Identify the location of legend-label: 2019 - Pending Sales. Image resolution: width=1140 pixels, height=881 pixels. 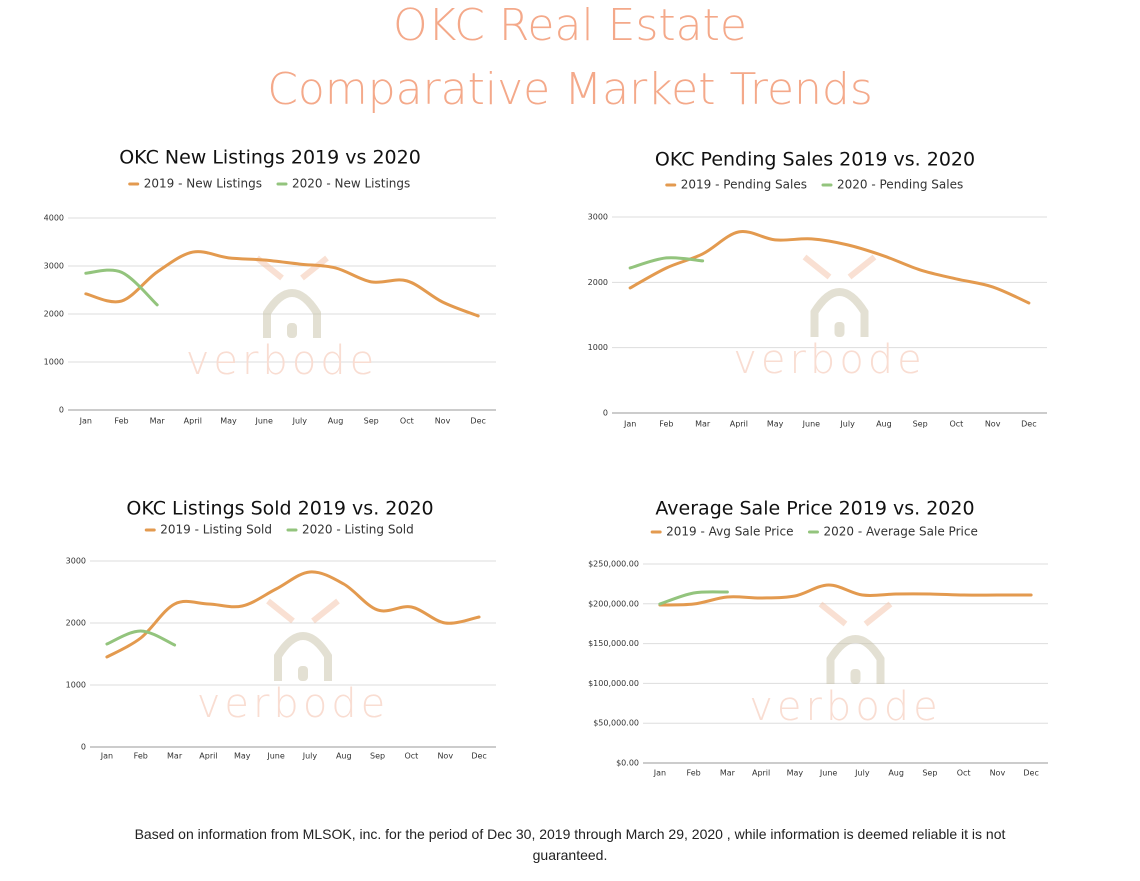
(744, 185).